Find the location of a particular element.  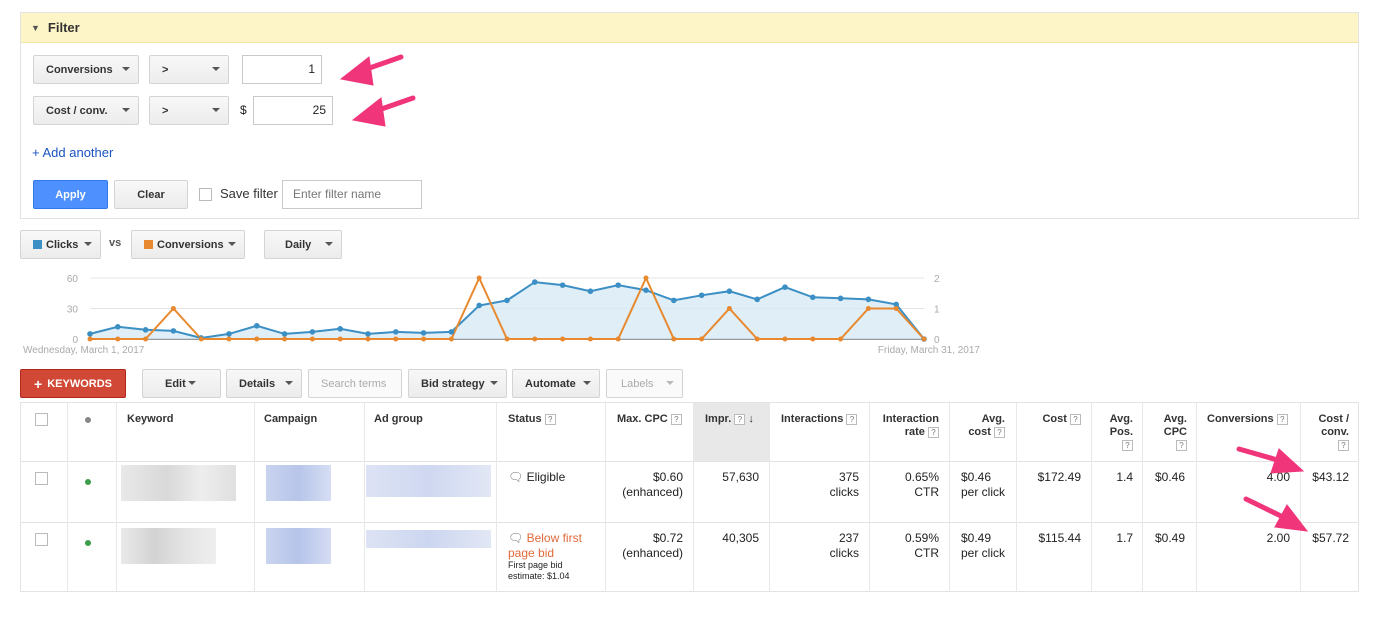

status-header-dot-icon is located at coordinates (88, 420).